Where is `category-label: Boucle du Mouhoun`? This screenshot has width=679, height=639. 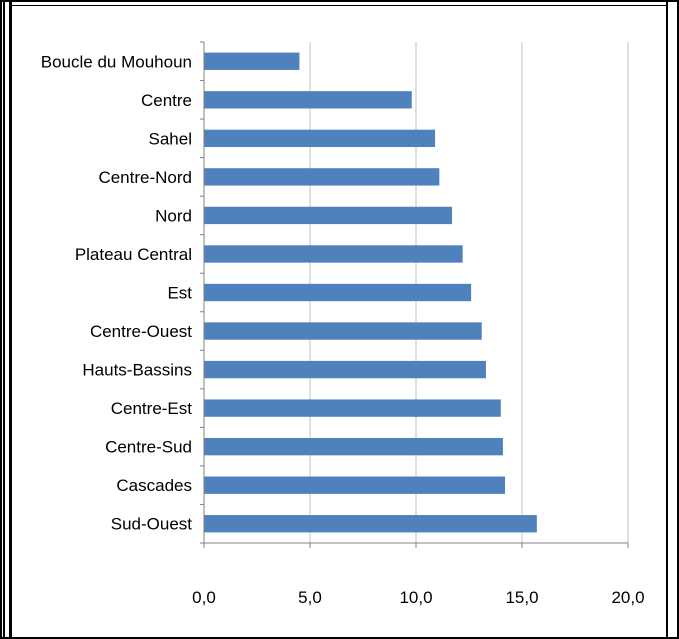 category-label: Boucle du Mouhoun is located at coordinates (116, 61).